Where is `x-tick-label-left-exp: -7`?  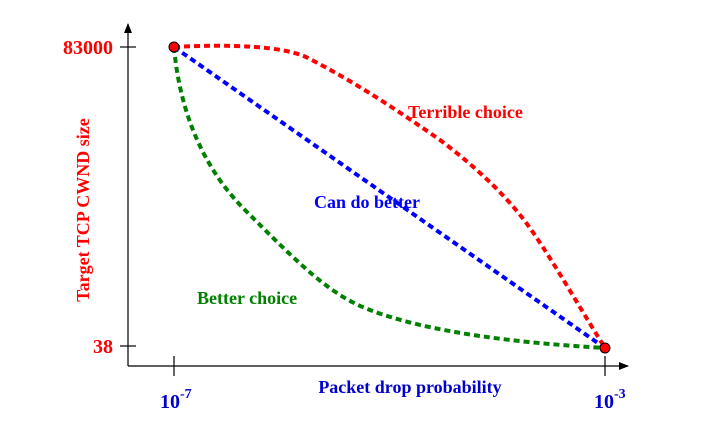
x-tick-label-left-exp: -7 is located at coordinates (186, 394).